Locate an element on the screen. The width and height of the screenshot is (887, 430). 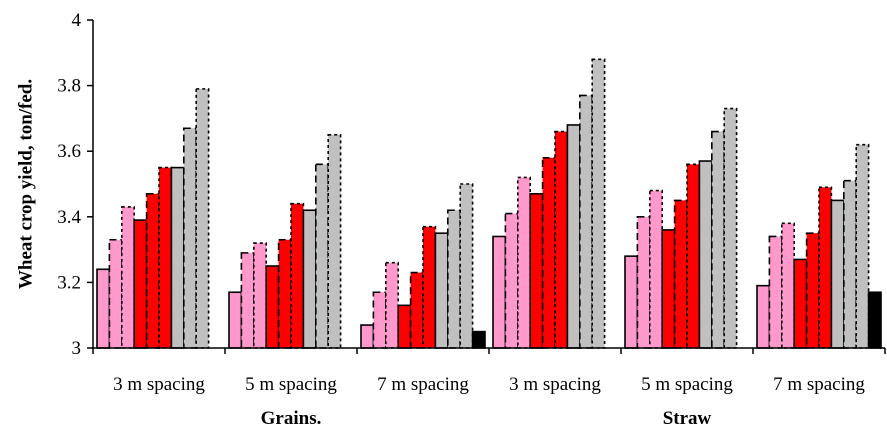
y-tick-label: 3.6 is located at coordinates (69, 151).